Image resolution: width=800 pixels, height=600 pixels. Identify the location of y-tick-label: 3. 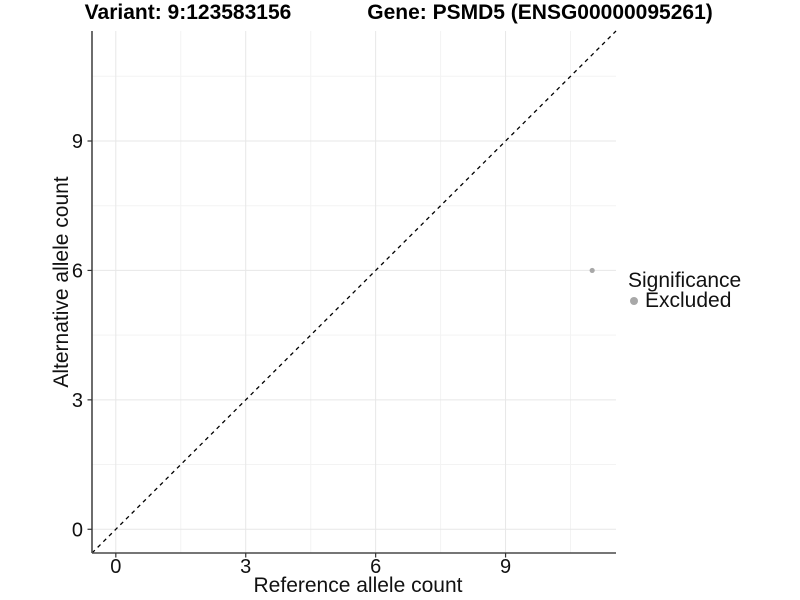
(77, 401).